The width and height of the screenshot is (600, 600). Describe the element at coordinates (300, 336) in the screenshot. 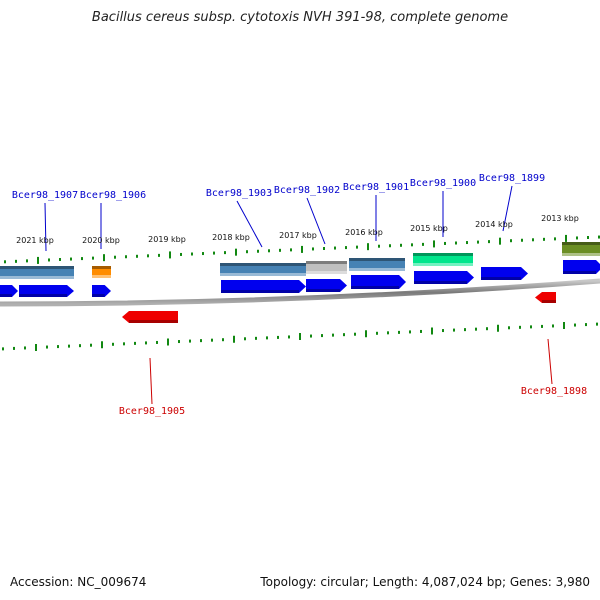

I see `kbp-ticks-inner` at that location.